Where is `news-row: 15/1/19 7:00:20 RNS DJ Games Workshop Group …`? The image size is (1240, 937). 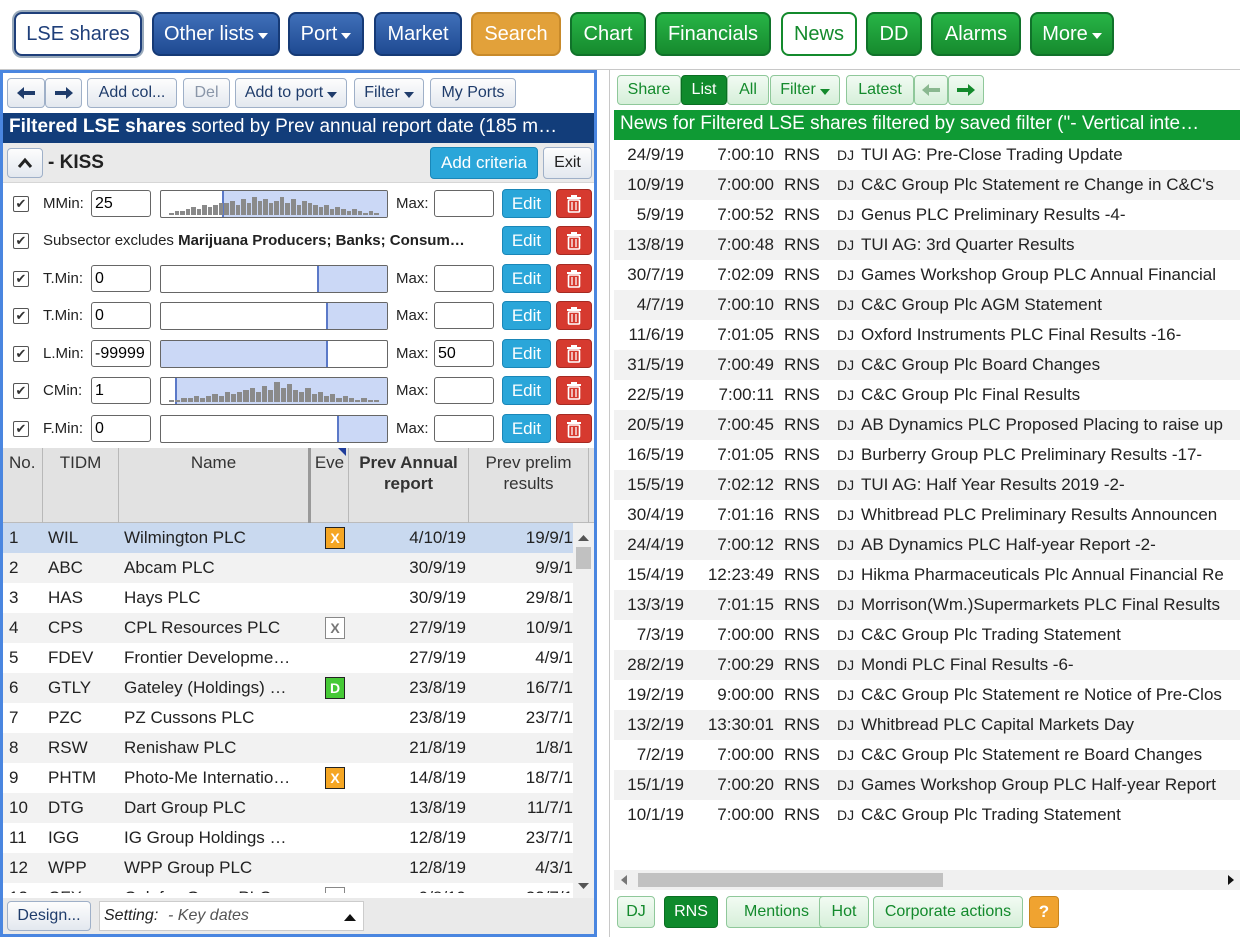
news-row: 15/1/19 7:00:20 RNS DJ Games Workshop Group … is located at coordinates (927, 785).